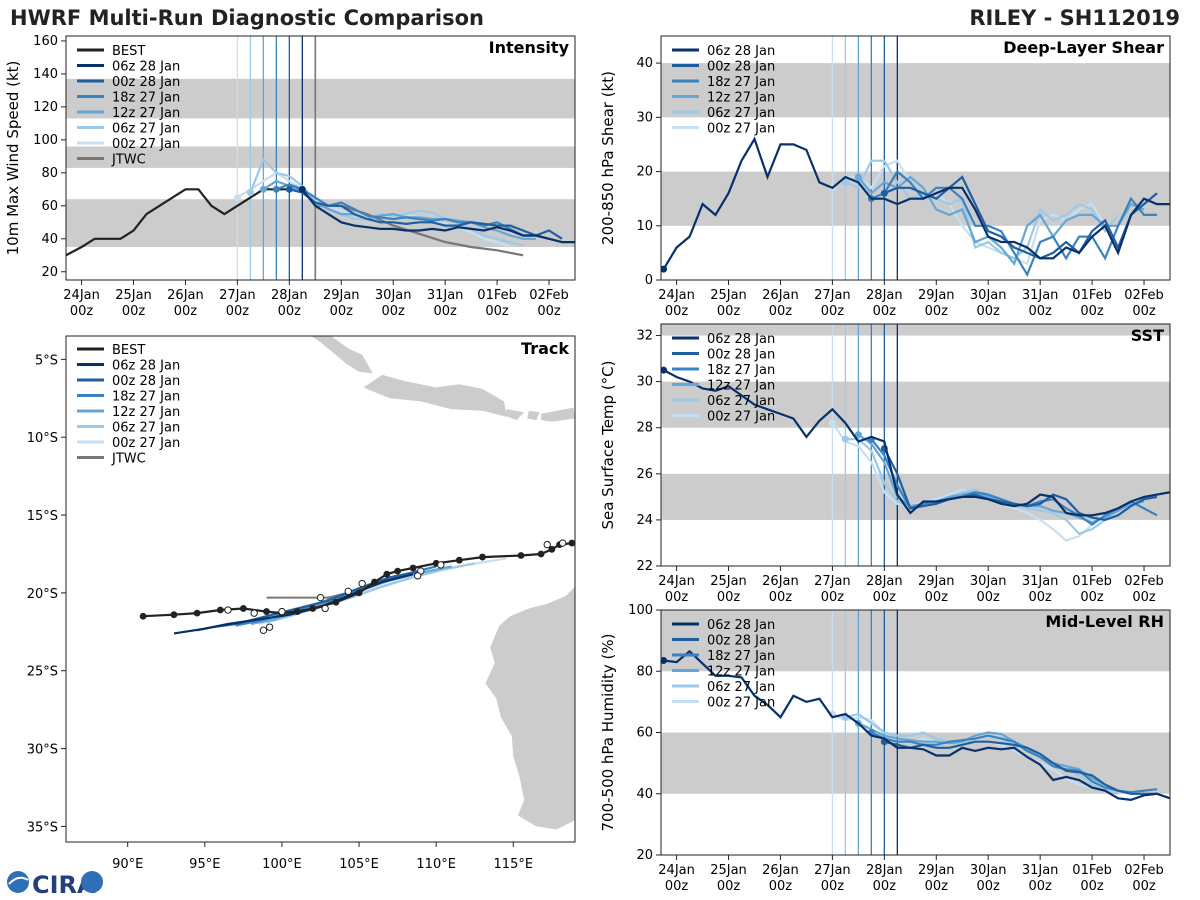 This screenshot has height=900, width=1200. Describe the element at coordinates (741, 67) in the screenshot. I see `shear-legend-label-1: 00z 28 Jan` at that location.